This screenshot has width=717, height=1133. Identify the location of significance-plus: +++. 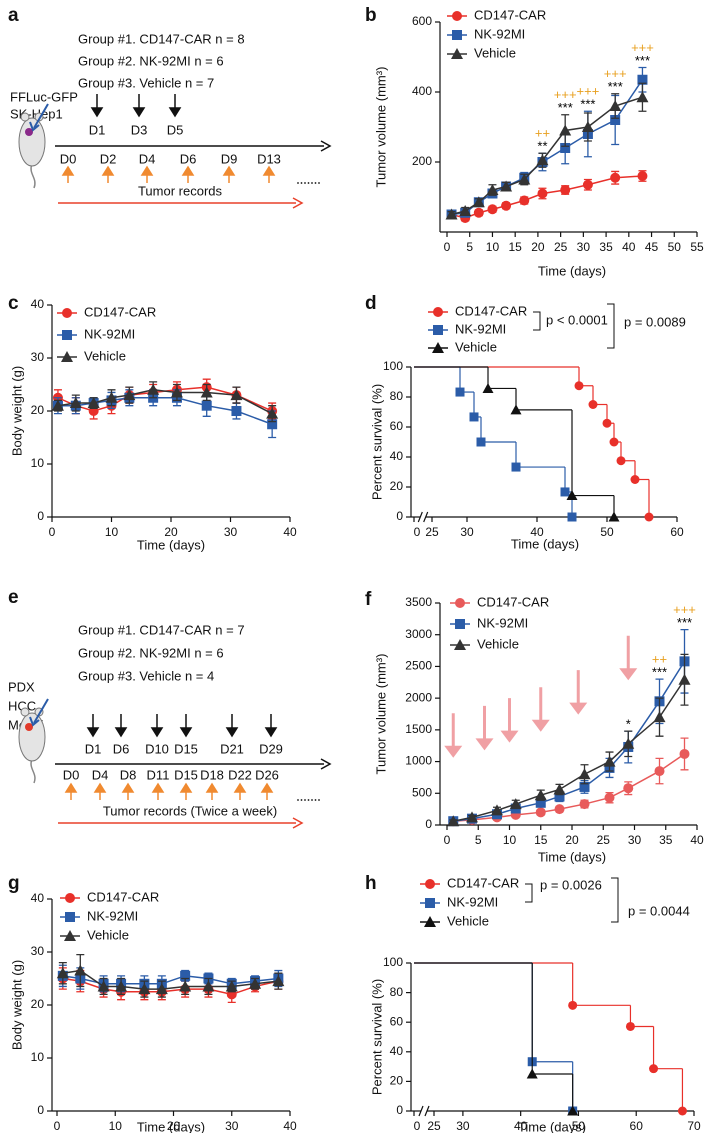
(684, 609).